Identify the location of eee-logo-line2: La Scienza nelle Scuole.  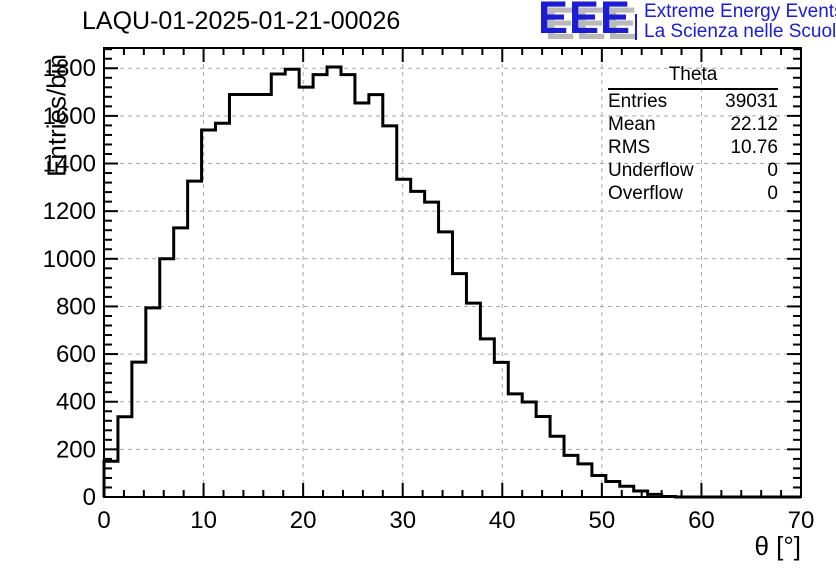
(740, 31).